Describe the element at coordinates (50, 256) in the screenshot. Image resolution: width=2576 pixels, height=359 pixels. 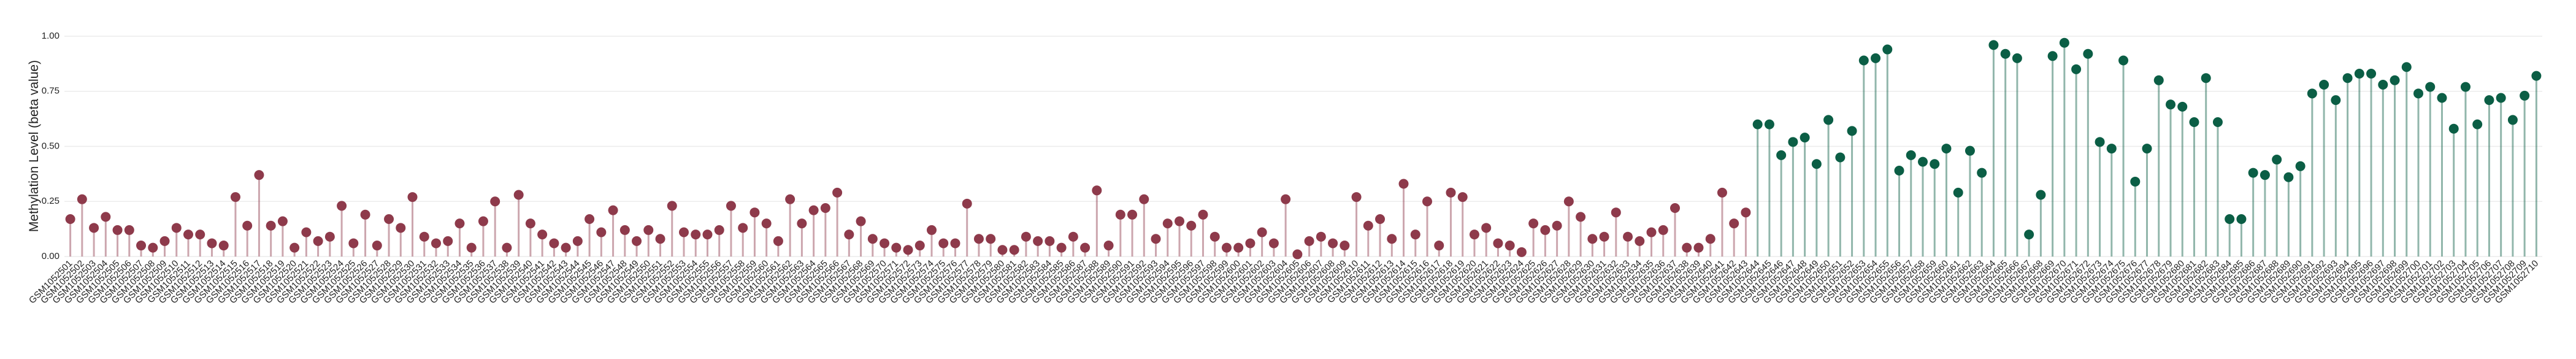
I see `y-tick-label: 0.00` at that location.